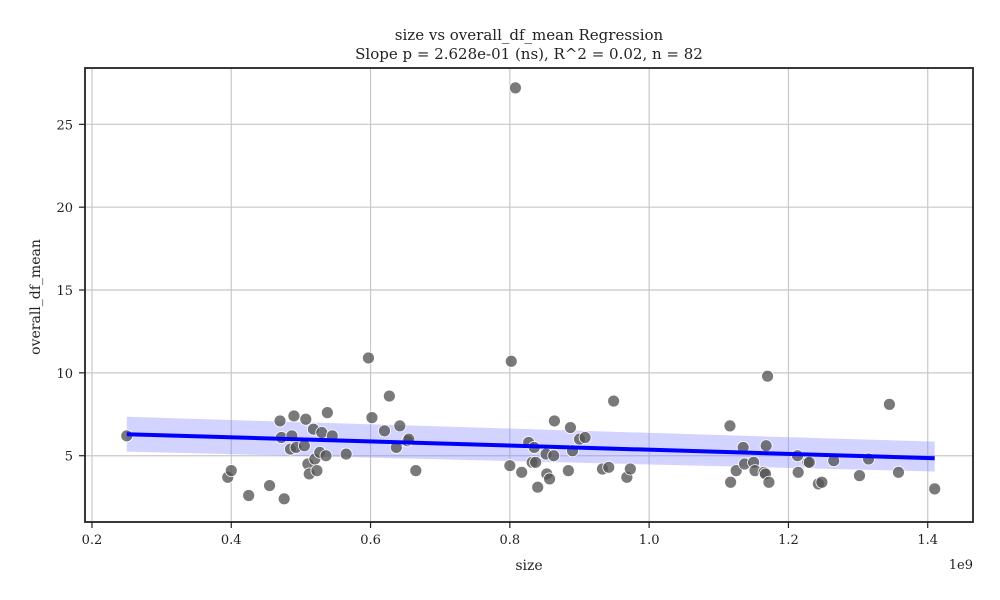  I want to click on y-tick-label: 15, so click(64, 291).